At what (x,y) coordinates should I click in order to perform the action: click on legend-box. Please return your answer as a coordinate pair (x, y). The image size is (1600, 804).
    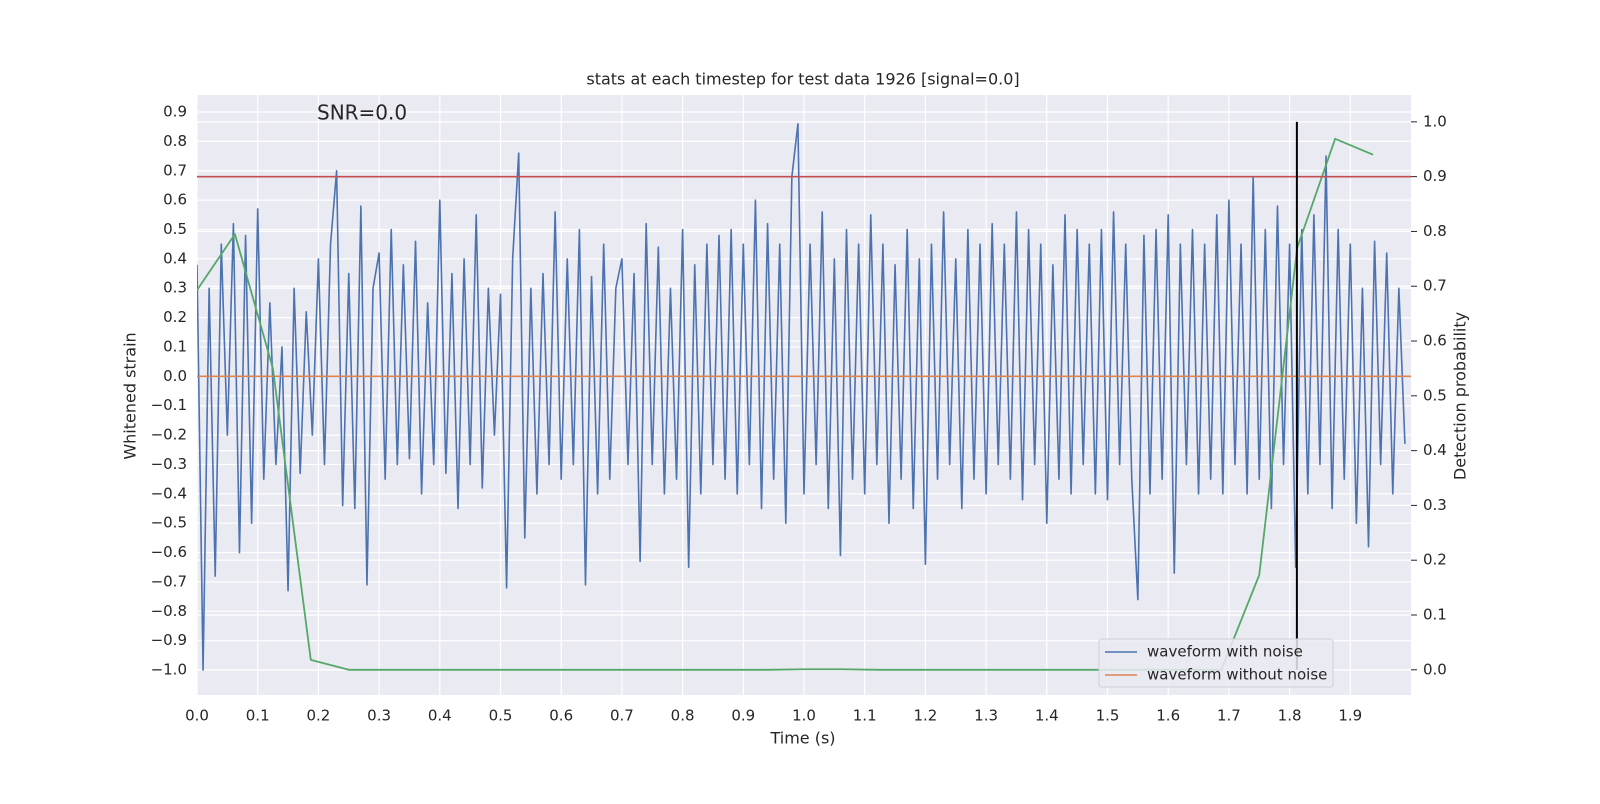
    Looking at the image, I should click on (1216, 663).